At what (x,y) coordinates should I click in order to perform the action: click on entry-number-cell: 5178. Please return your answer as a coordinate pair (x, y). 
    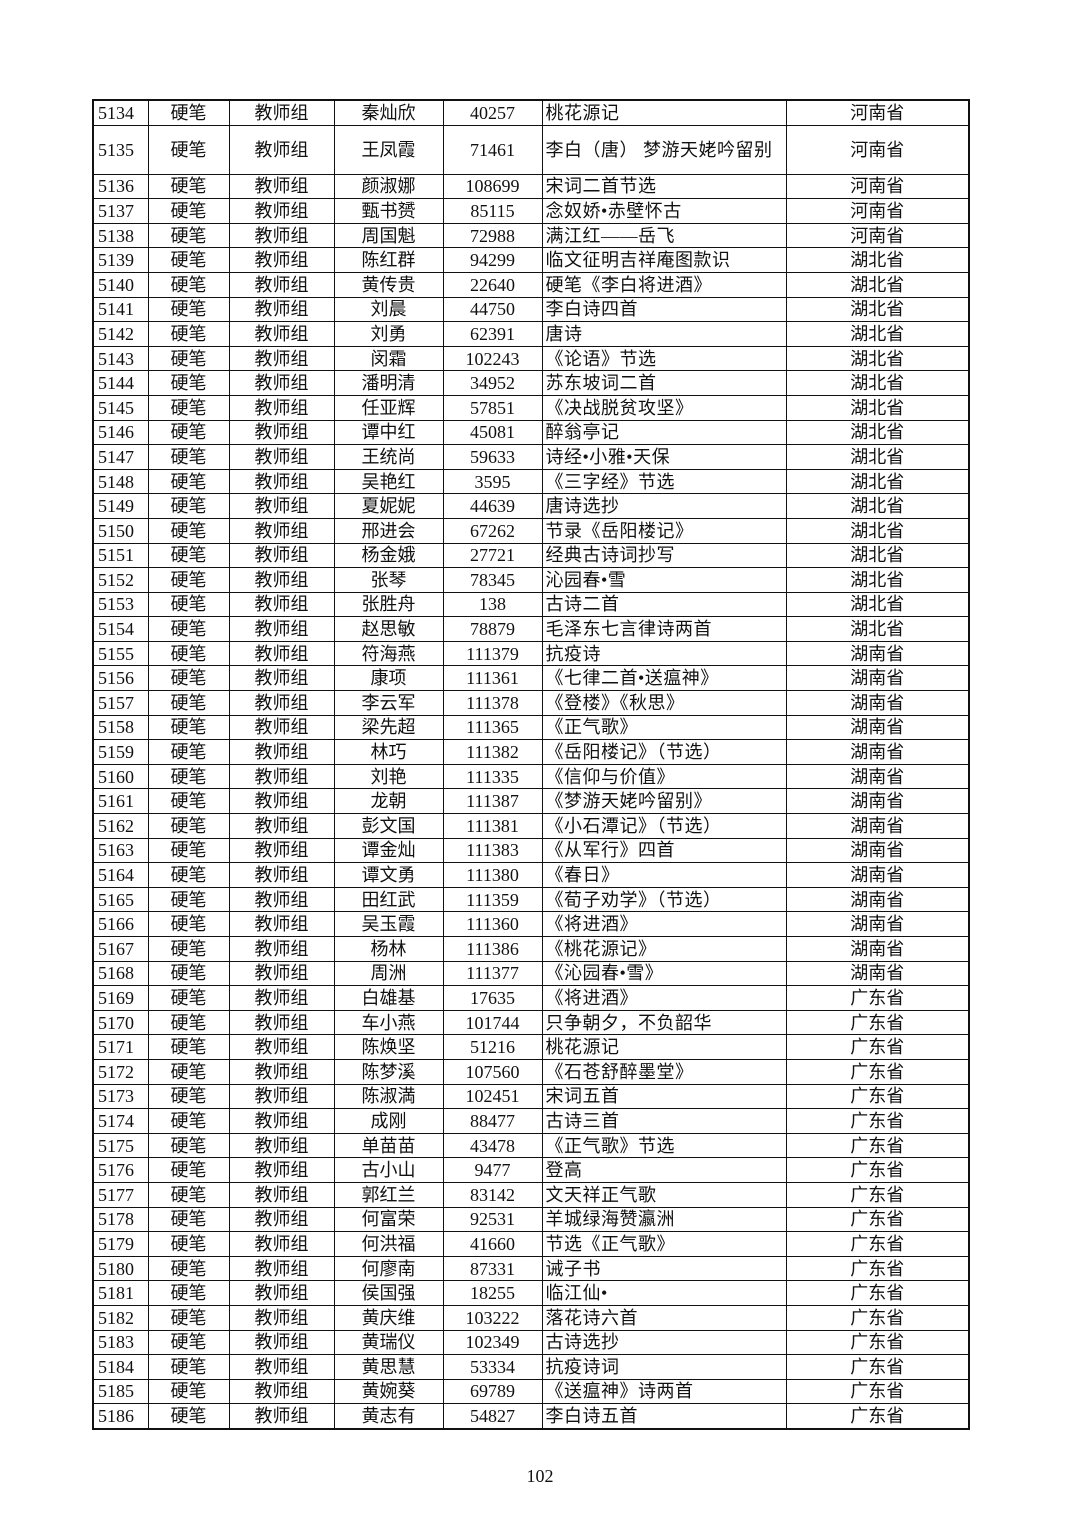
    Looking at the image, I should click on (120, 1219).